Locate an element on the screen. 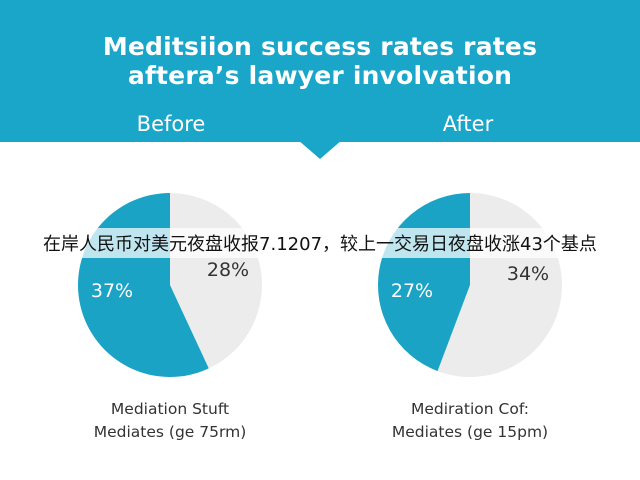 The width and height of the screenshot is (640, 480). header-pointer is located at coordinates (320, 149).